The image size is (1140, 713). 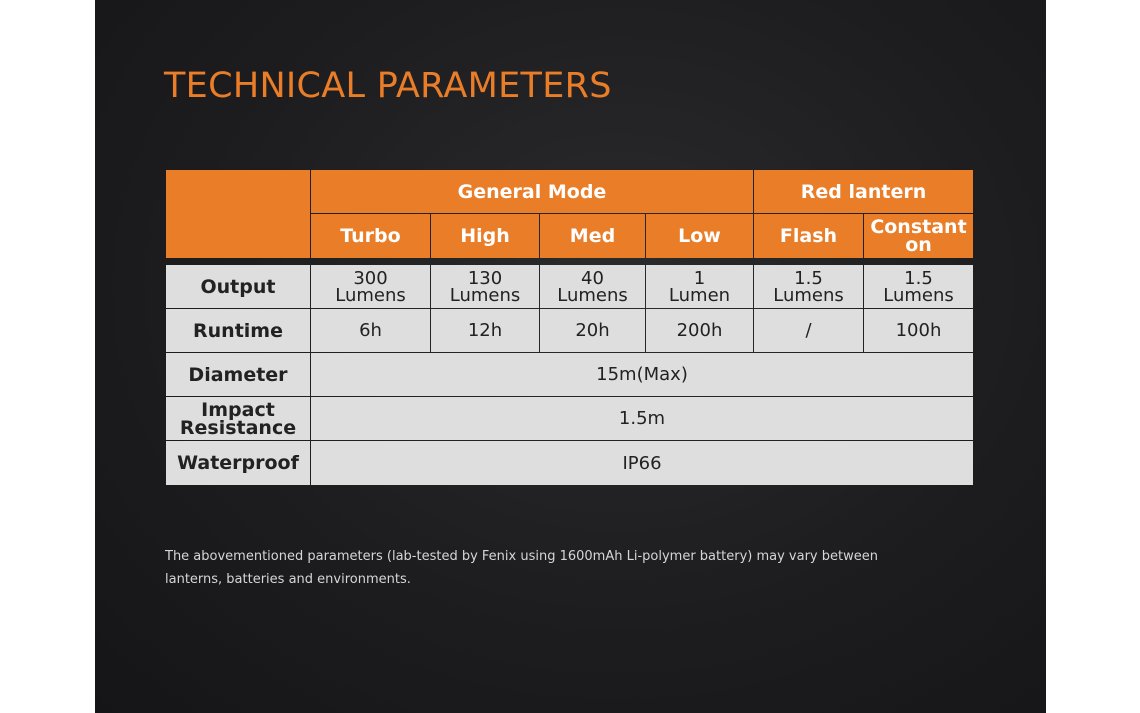 I want to click on group-header-general: General Mode, so click(x=532, y=191).